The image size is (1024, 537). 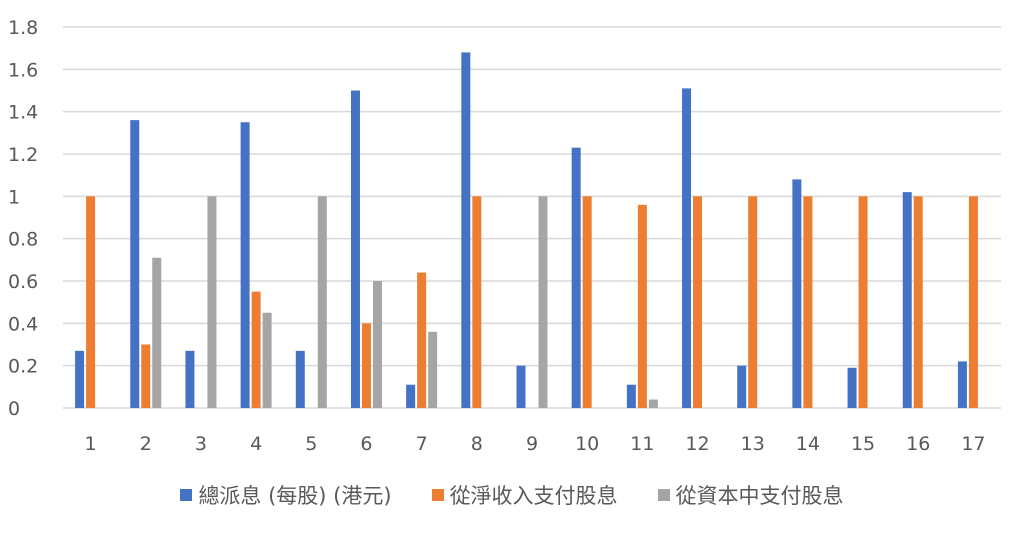 I want to click on y-tick-label: 0.8, so click(x=23, y=240).